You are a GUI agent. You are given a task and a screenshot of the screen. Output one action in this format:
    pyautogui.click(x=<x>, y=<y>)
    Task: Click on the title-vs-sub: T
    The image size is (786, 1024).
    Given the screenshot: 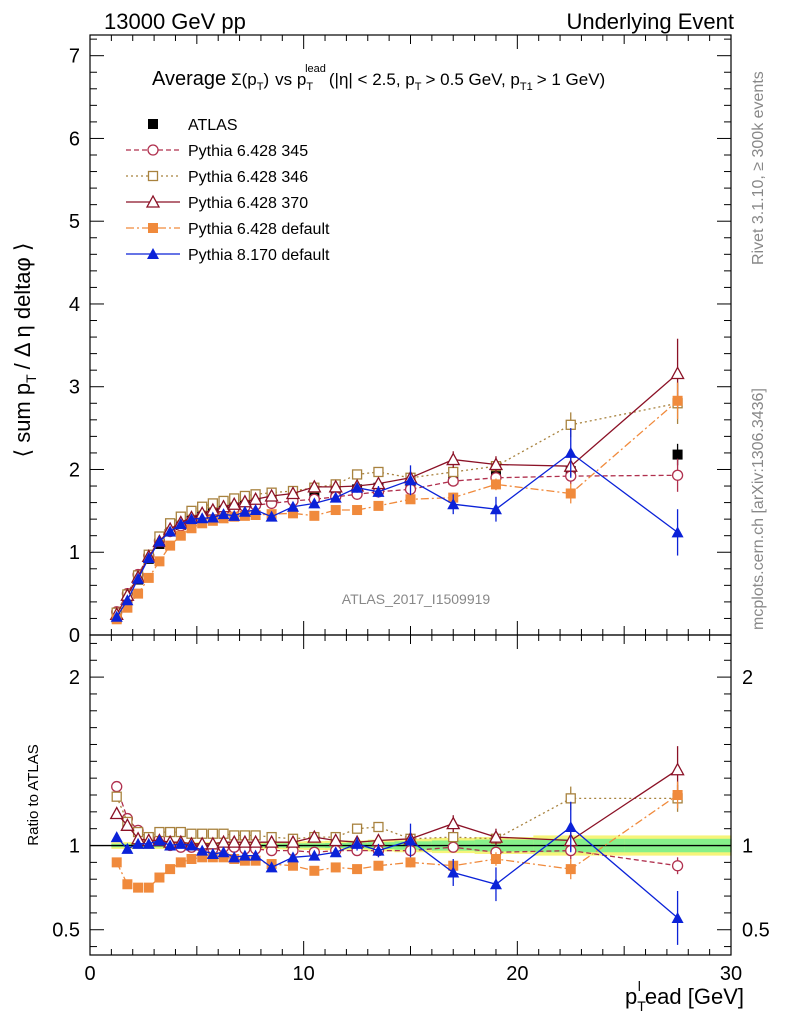 What is the action you would take?
    pyautogui.click(x=309, y=87)
    